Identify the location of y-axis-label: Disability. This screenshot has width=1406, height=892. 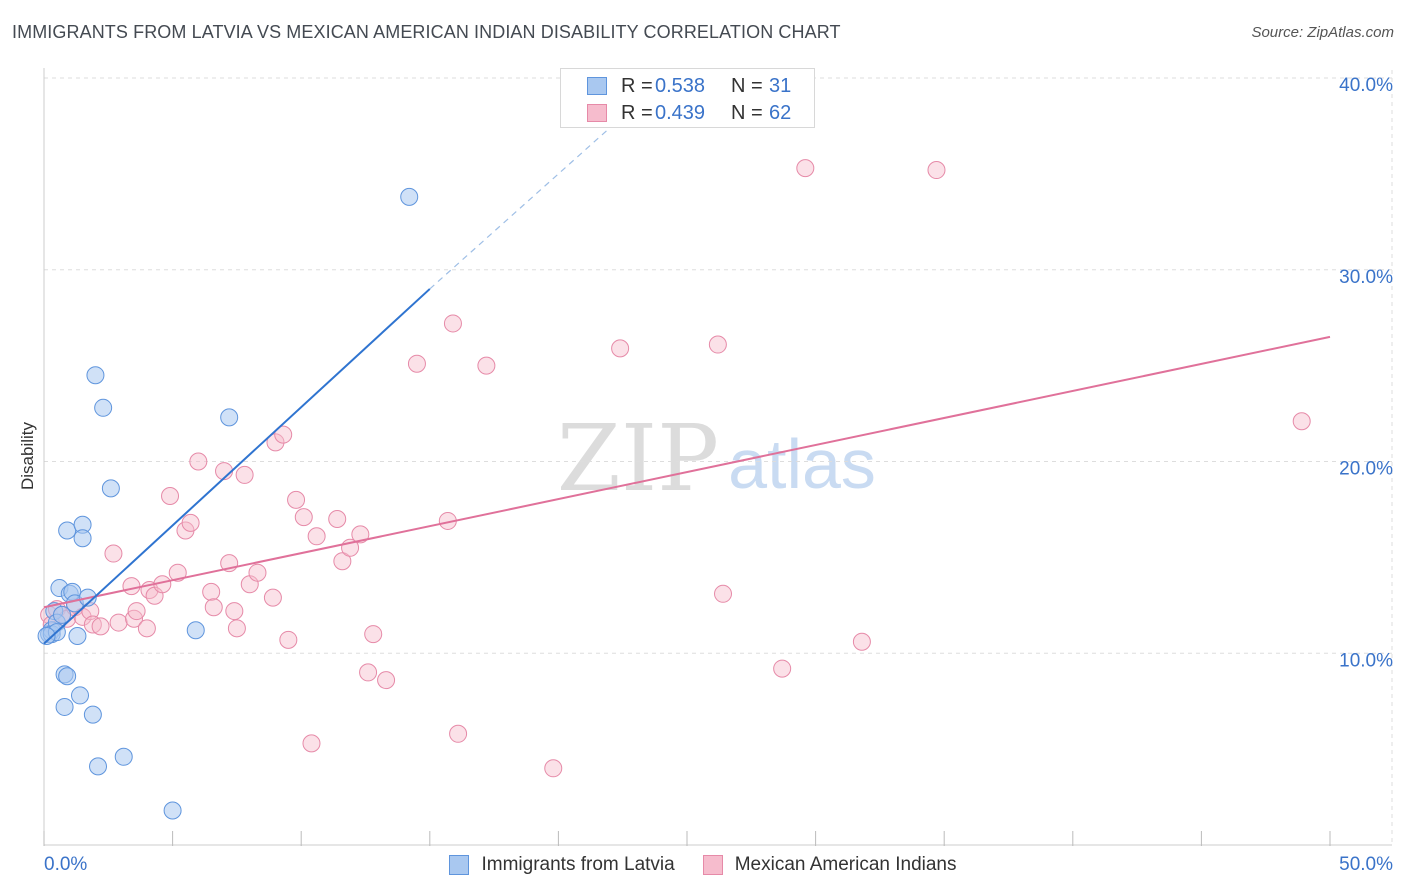
(27, 456).